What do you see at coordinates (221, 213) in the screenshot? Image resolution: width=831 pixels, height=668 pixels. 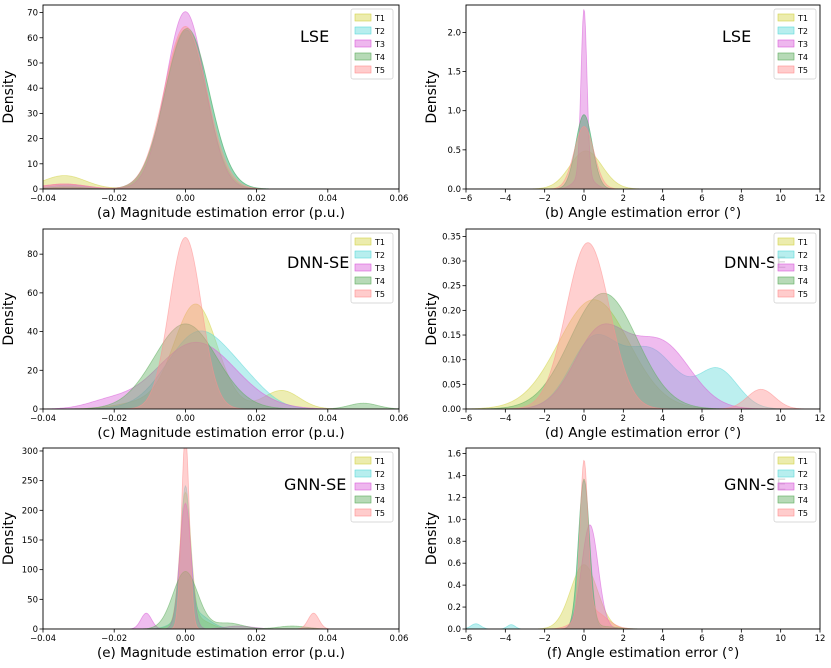 I see `x-axis-label: (a) Magnitude estimation error (p.u.)` at bounding box center [221, 213].